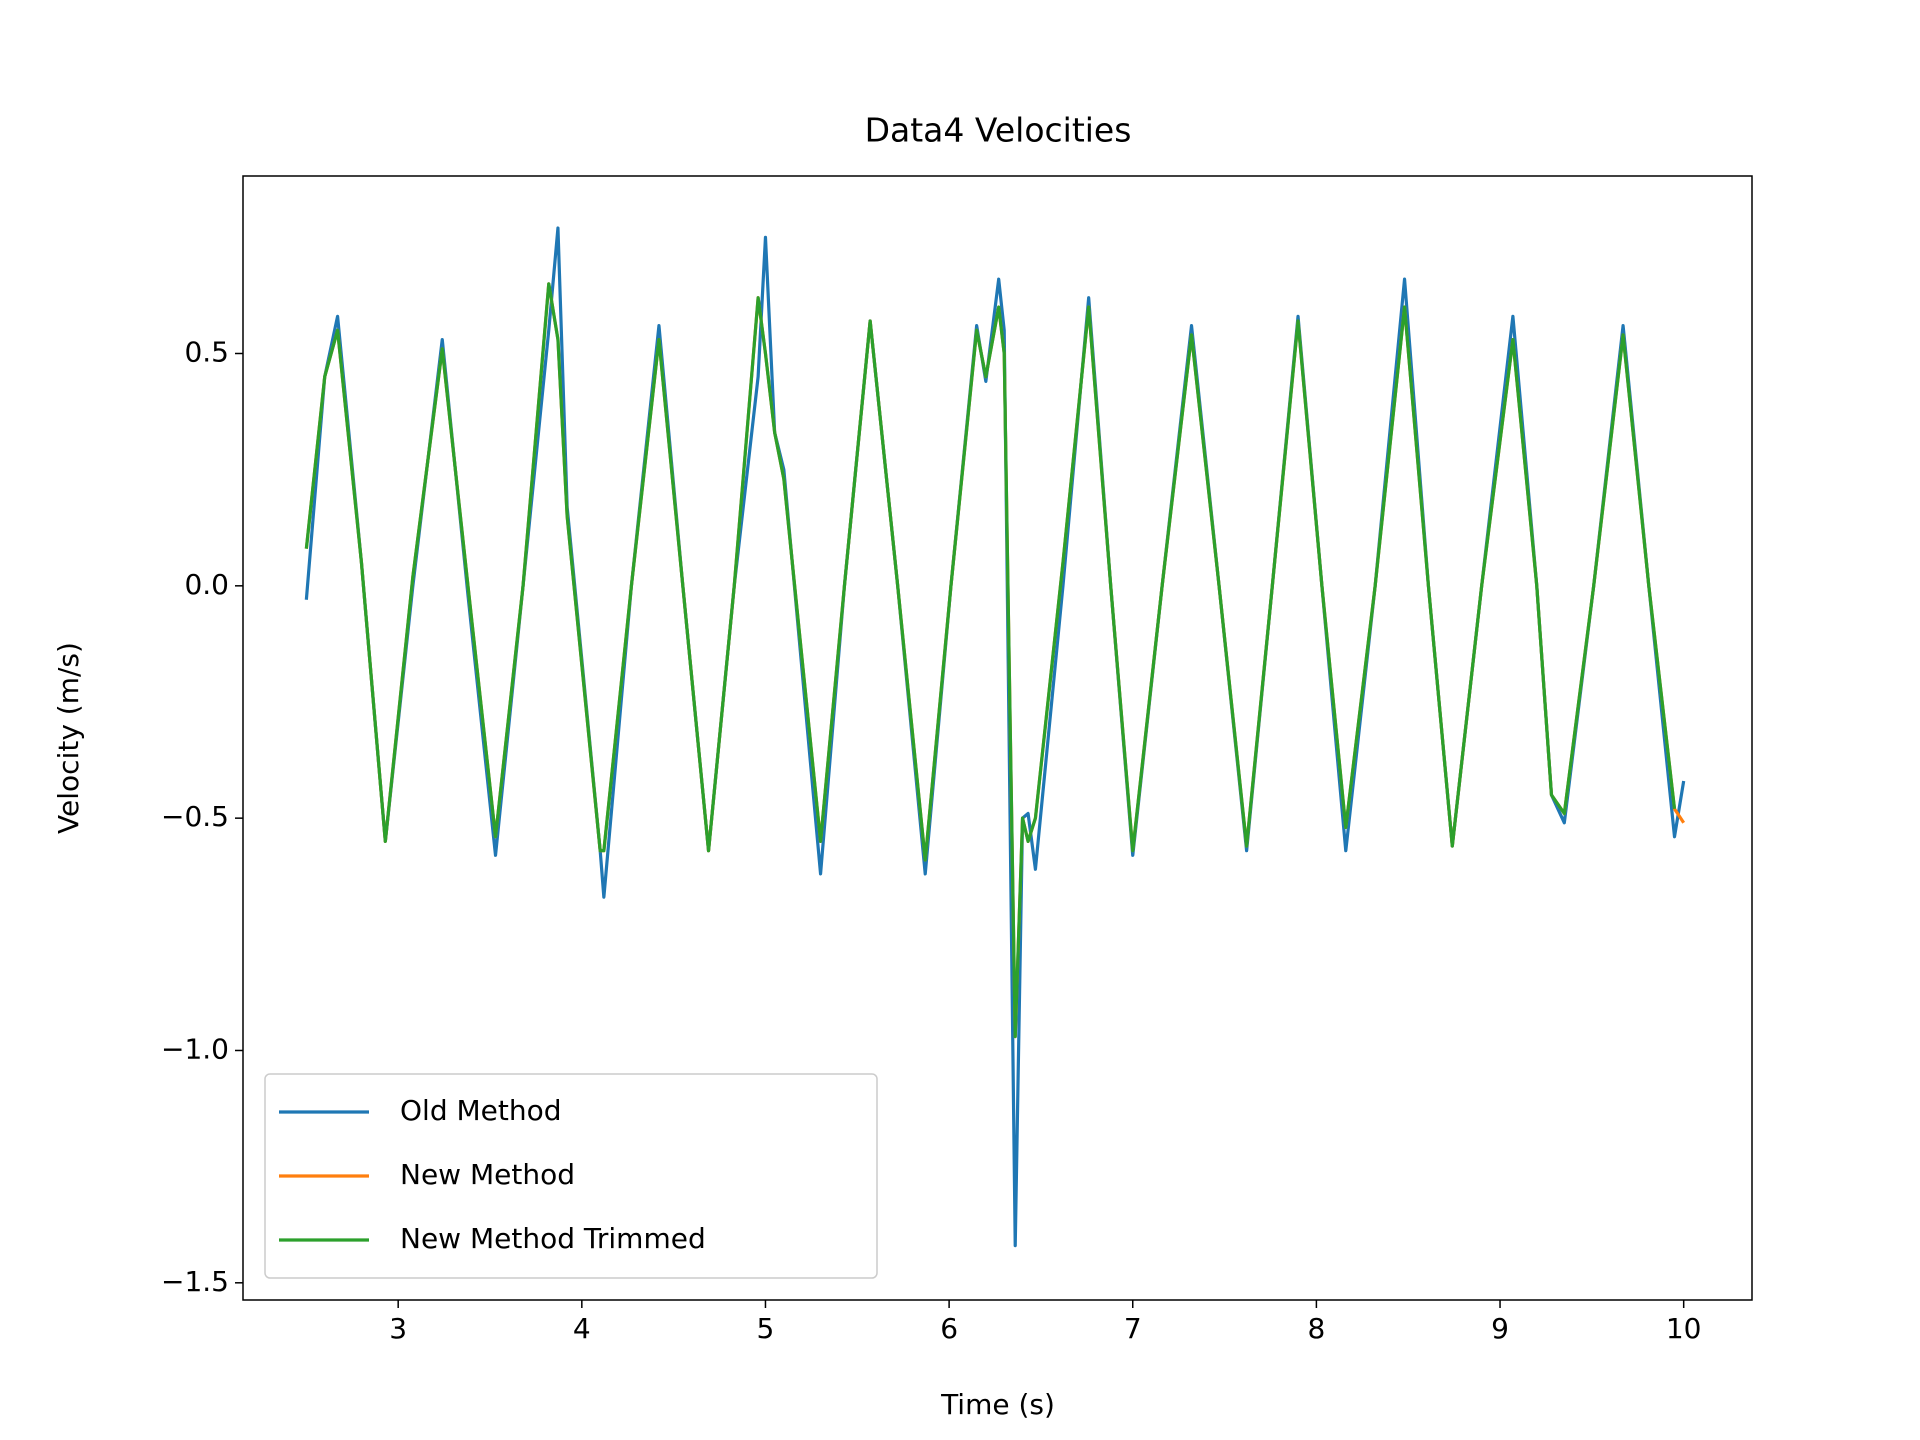 Image resolution: width=1920 pixels, height=1440 pixels. Describe the element at coordinates (68, 738) in the screenshot. I see `y-axis-label: Velocity (m/s)` at that location.